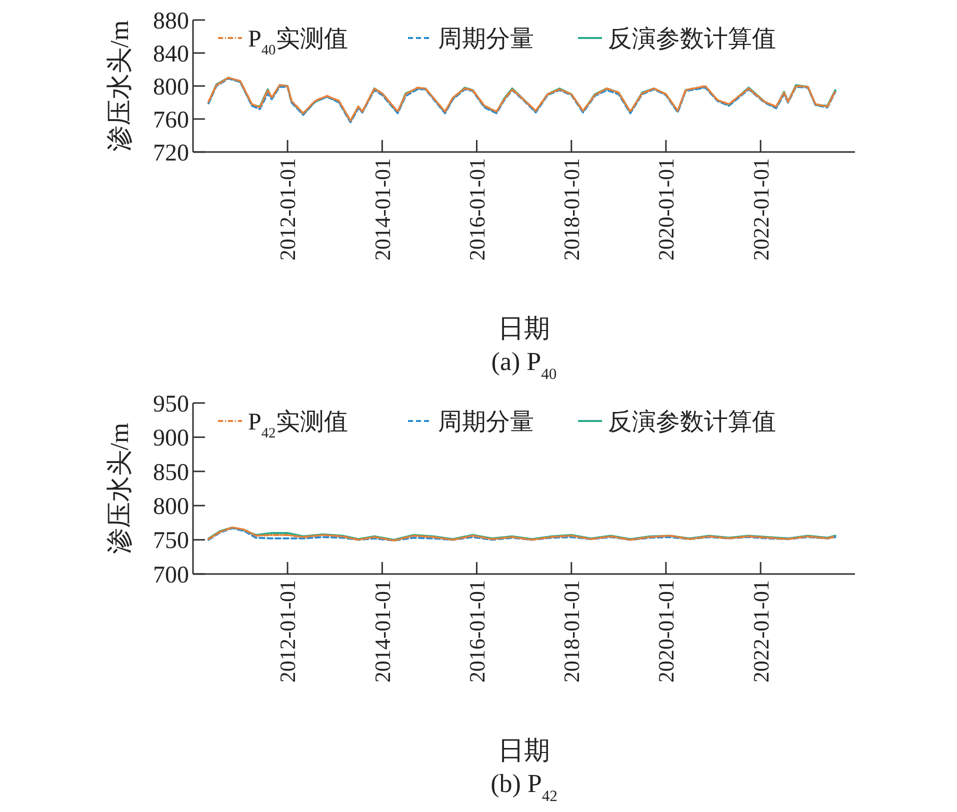 The image size is (957, 812). I want to click on y-tick-label: 750, so click(171, 541).